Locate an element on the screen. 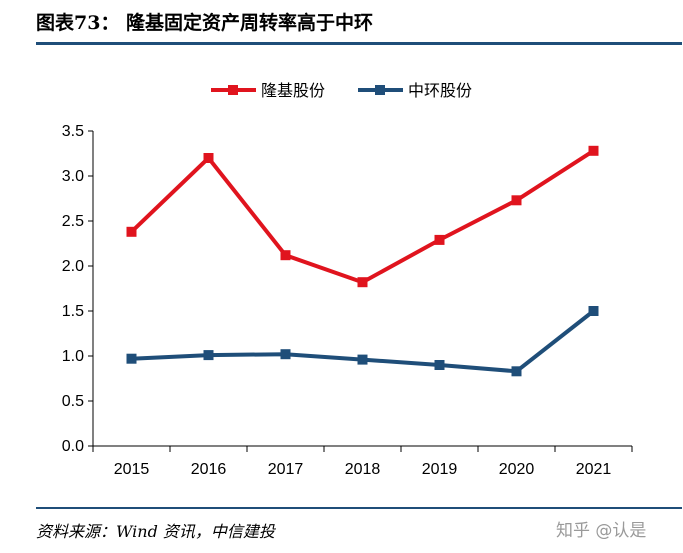 This screenshot has width=683, height=553. x-tick-label: 2019 is located at coordinates (440, 469).